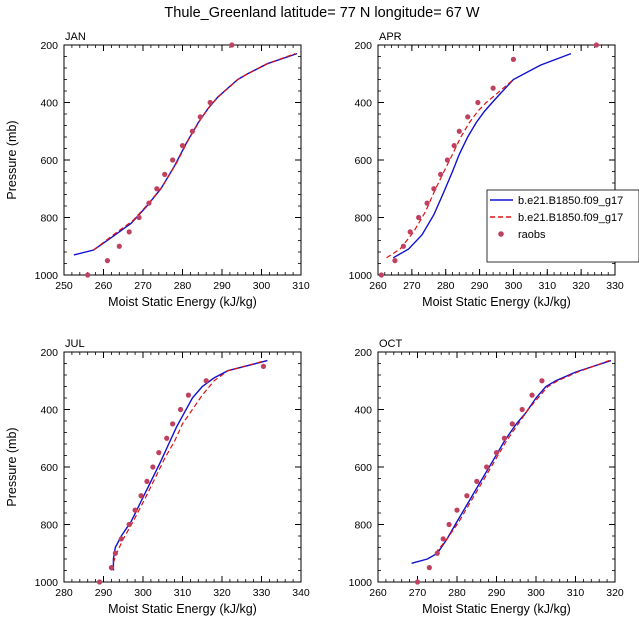 The height and width of the screenshot is (639, 639). I want to click on plot-frame, so click(182, 467).